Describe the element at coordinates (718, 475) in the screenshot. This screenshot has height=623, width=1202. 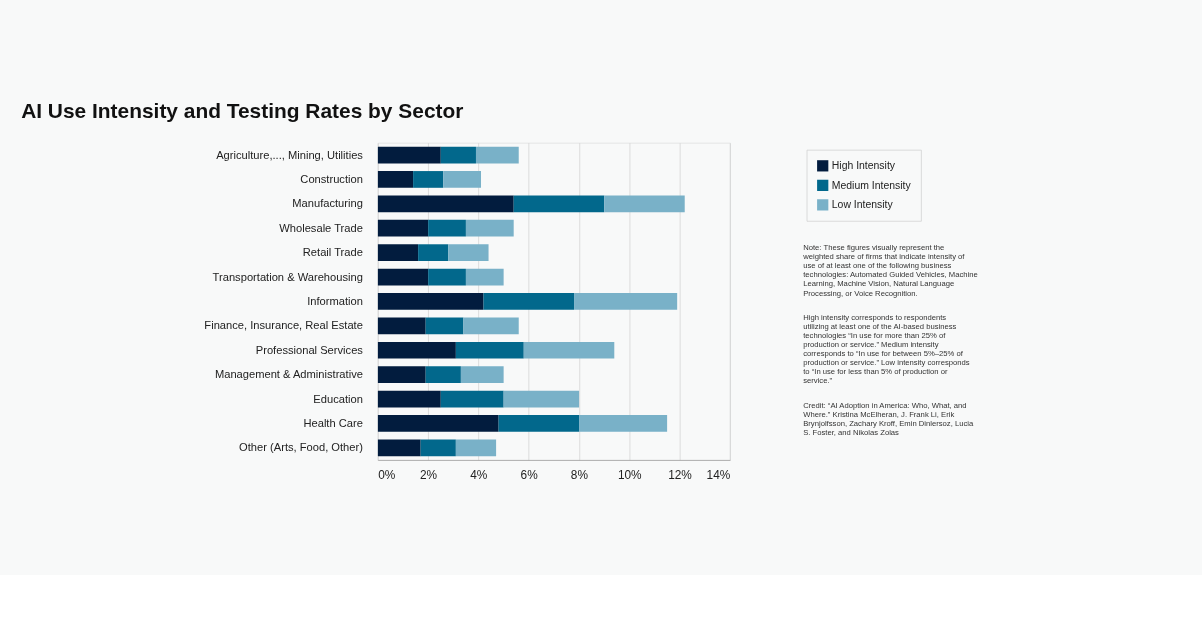
I see `x-tick-label: 14%` at that location.